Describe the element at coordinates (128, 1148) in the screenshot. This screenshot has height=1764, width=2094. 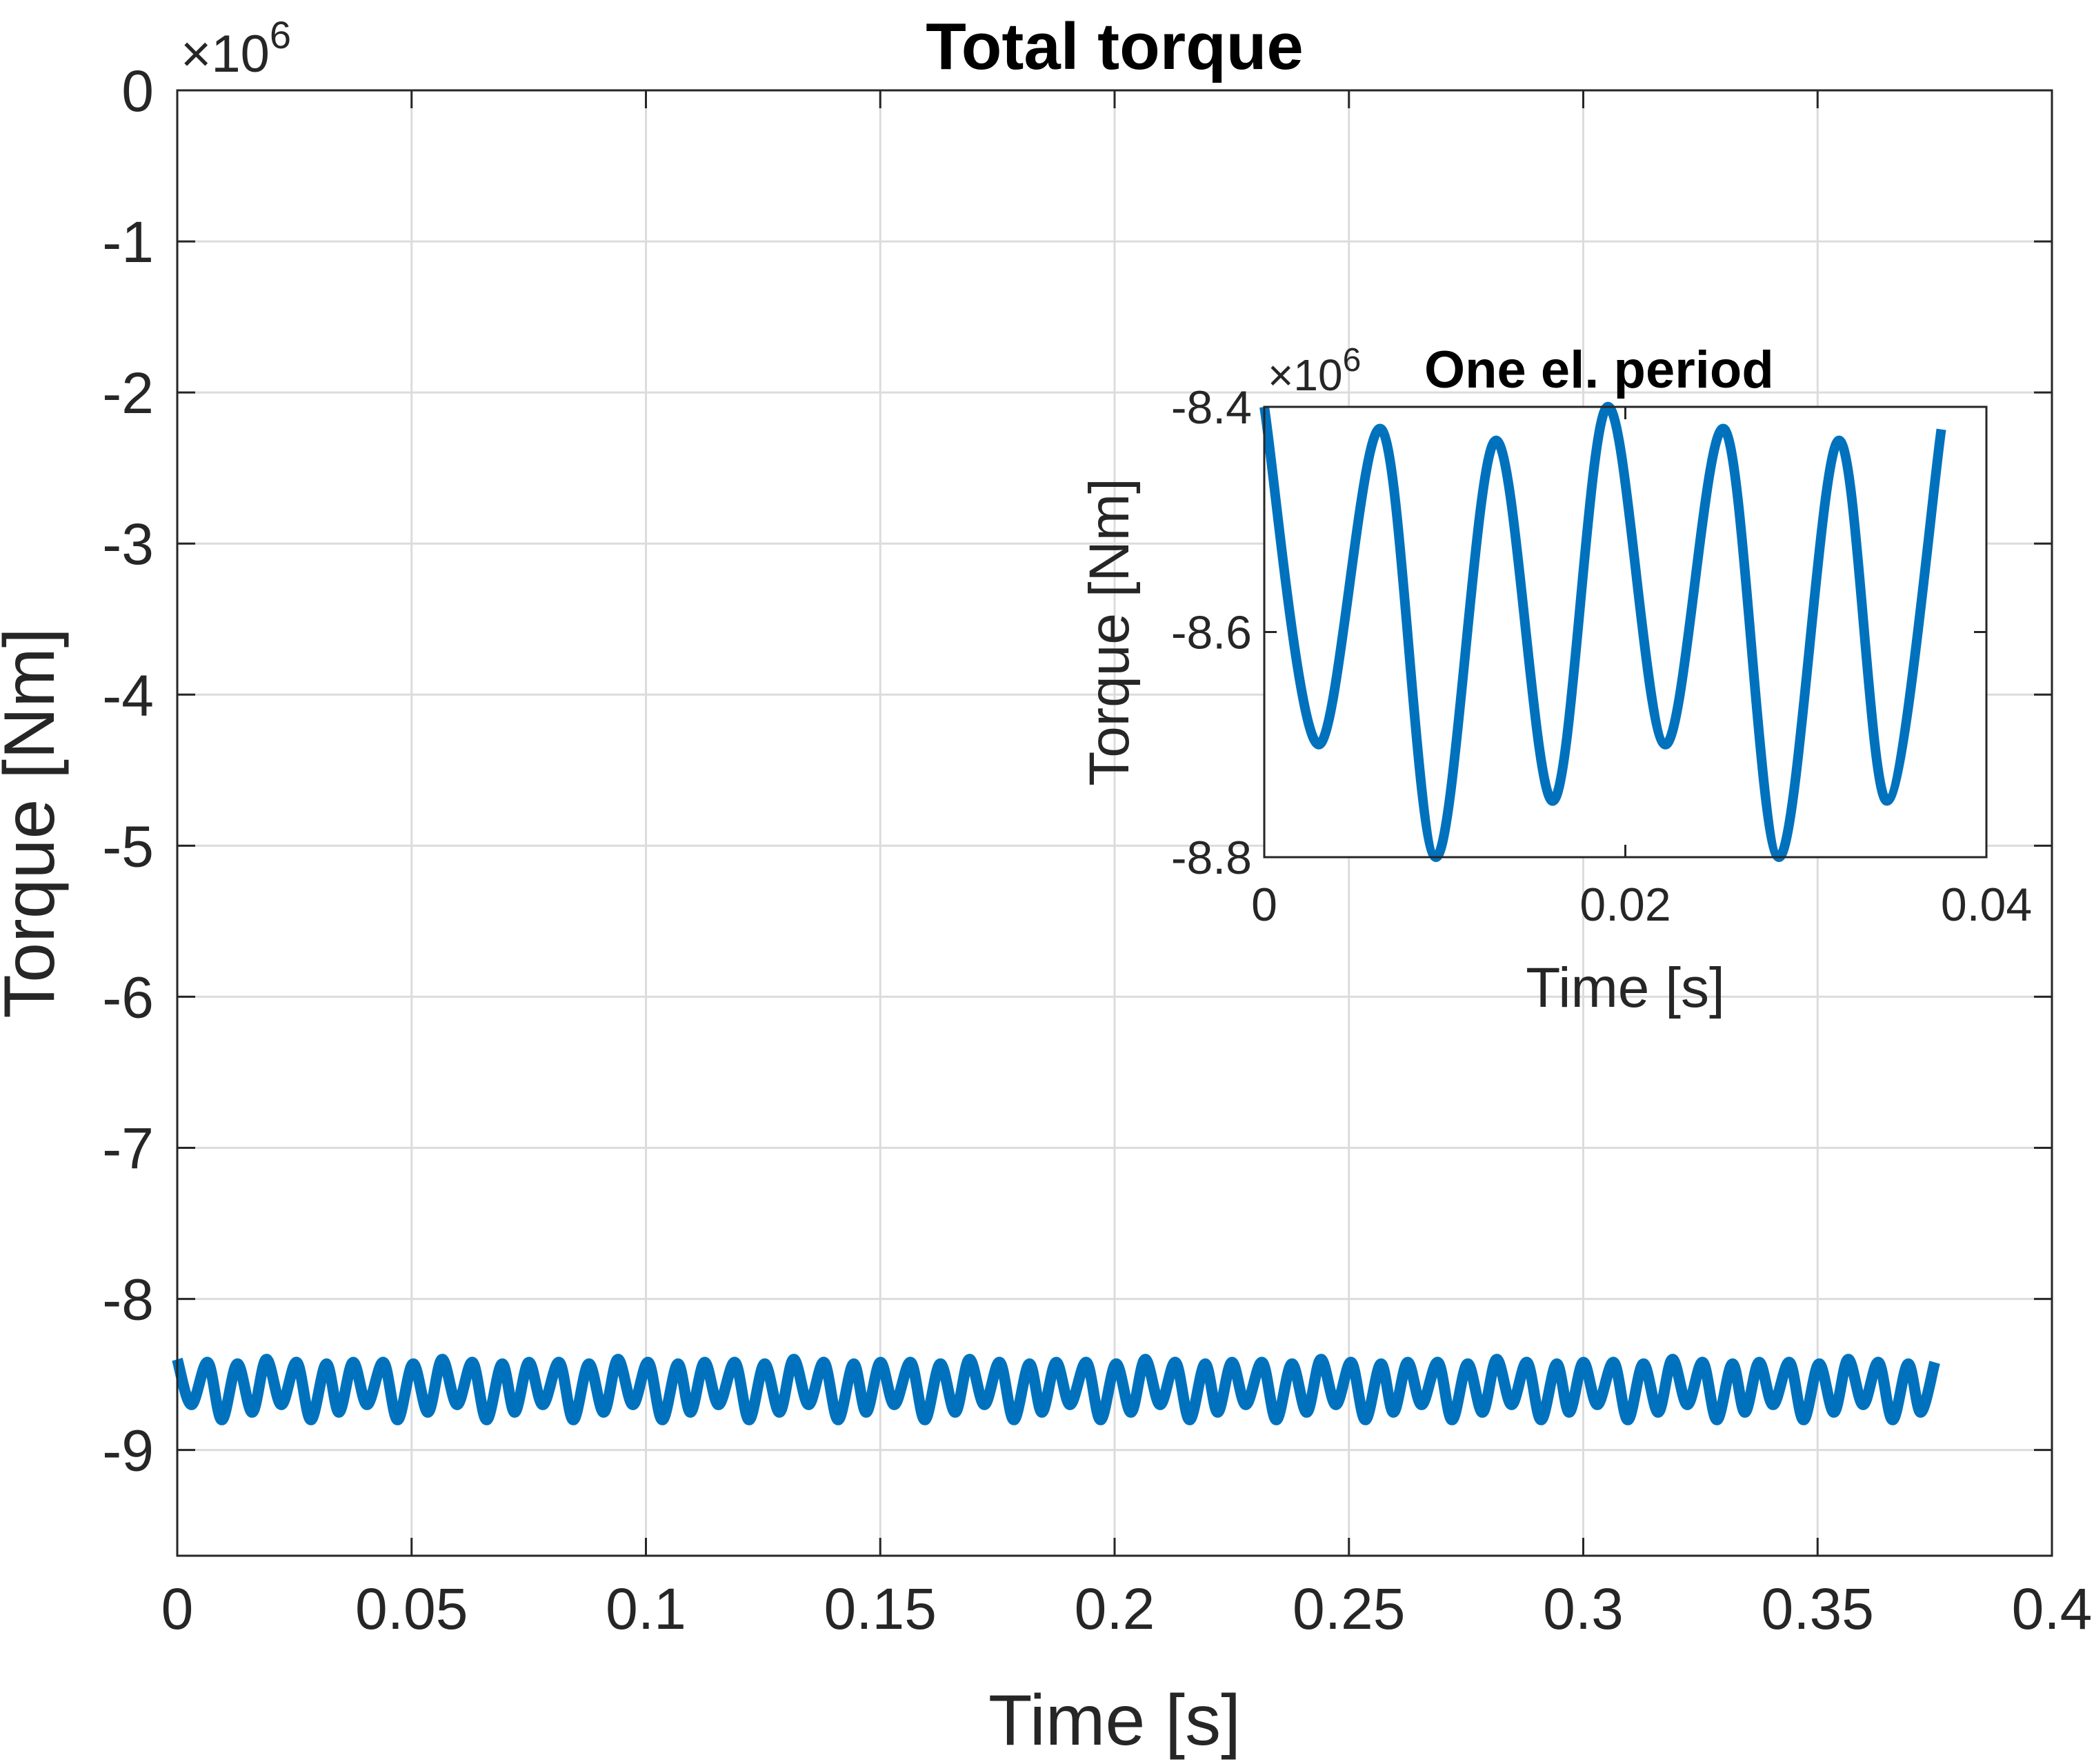
I see `main-y-tick-label: -7` at that location.